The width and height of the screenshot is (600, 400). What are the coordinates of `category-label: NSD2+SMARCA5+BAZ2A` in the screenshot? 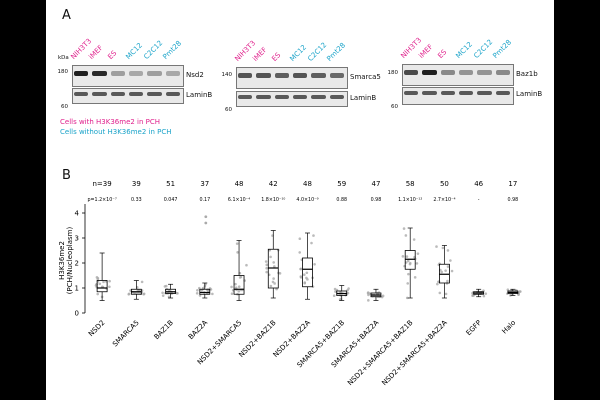 It's located at (414, 353).